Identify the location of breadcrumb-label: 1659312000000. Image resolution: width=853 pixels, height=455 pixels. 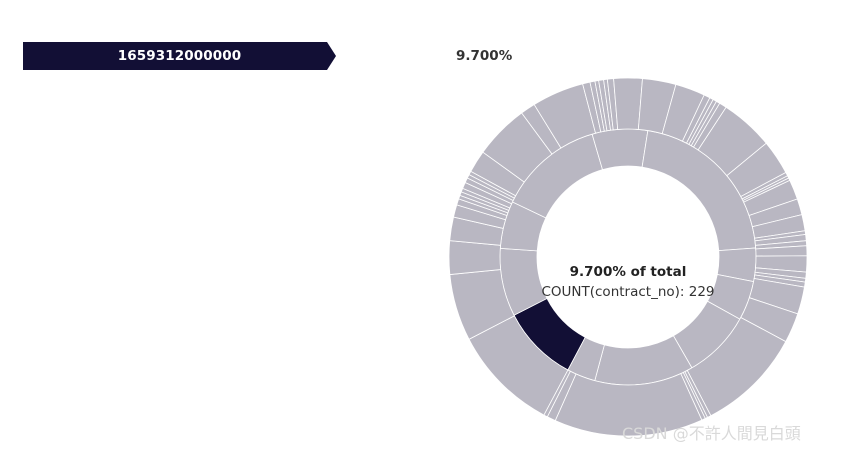
(179, 56).